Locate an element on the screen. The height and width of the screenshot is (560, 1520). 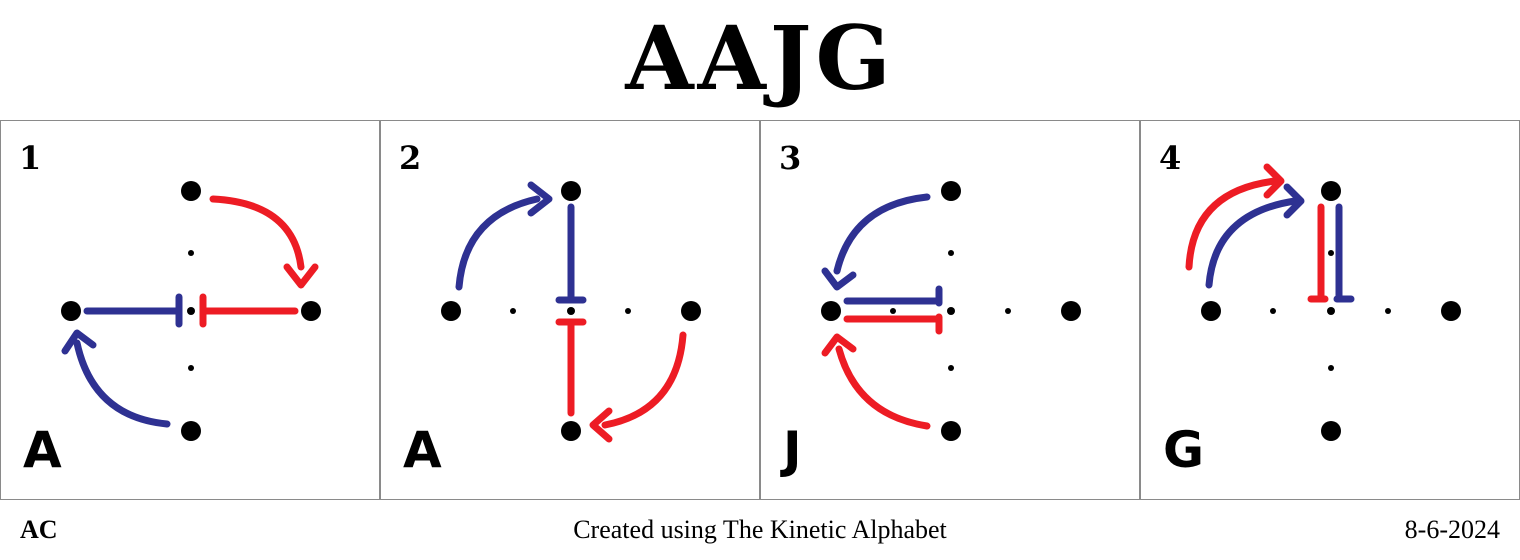
panel-number: 1 is located at coordinates (30, 158).